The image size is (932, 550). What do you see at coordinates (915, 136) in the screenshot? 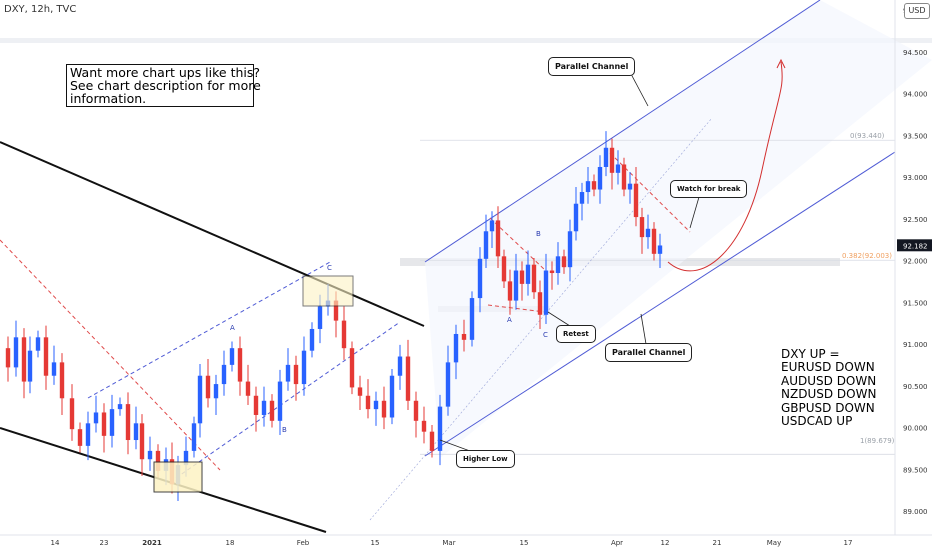
I see `y-tick-label: 93.500` at bounding box center [915, 136].